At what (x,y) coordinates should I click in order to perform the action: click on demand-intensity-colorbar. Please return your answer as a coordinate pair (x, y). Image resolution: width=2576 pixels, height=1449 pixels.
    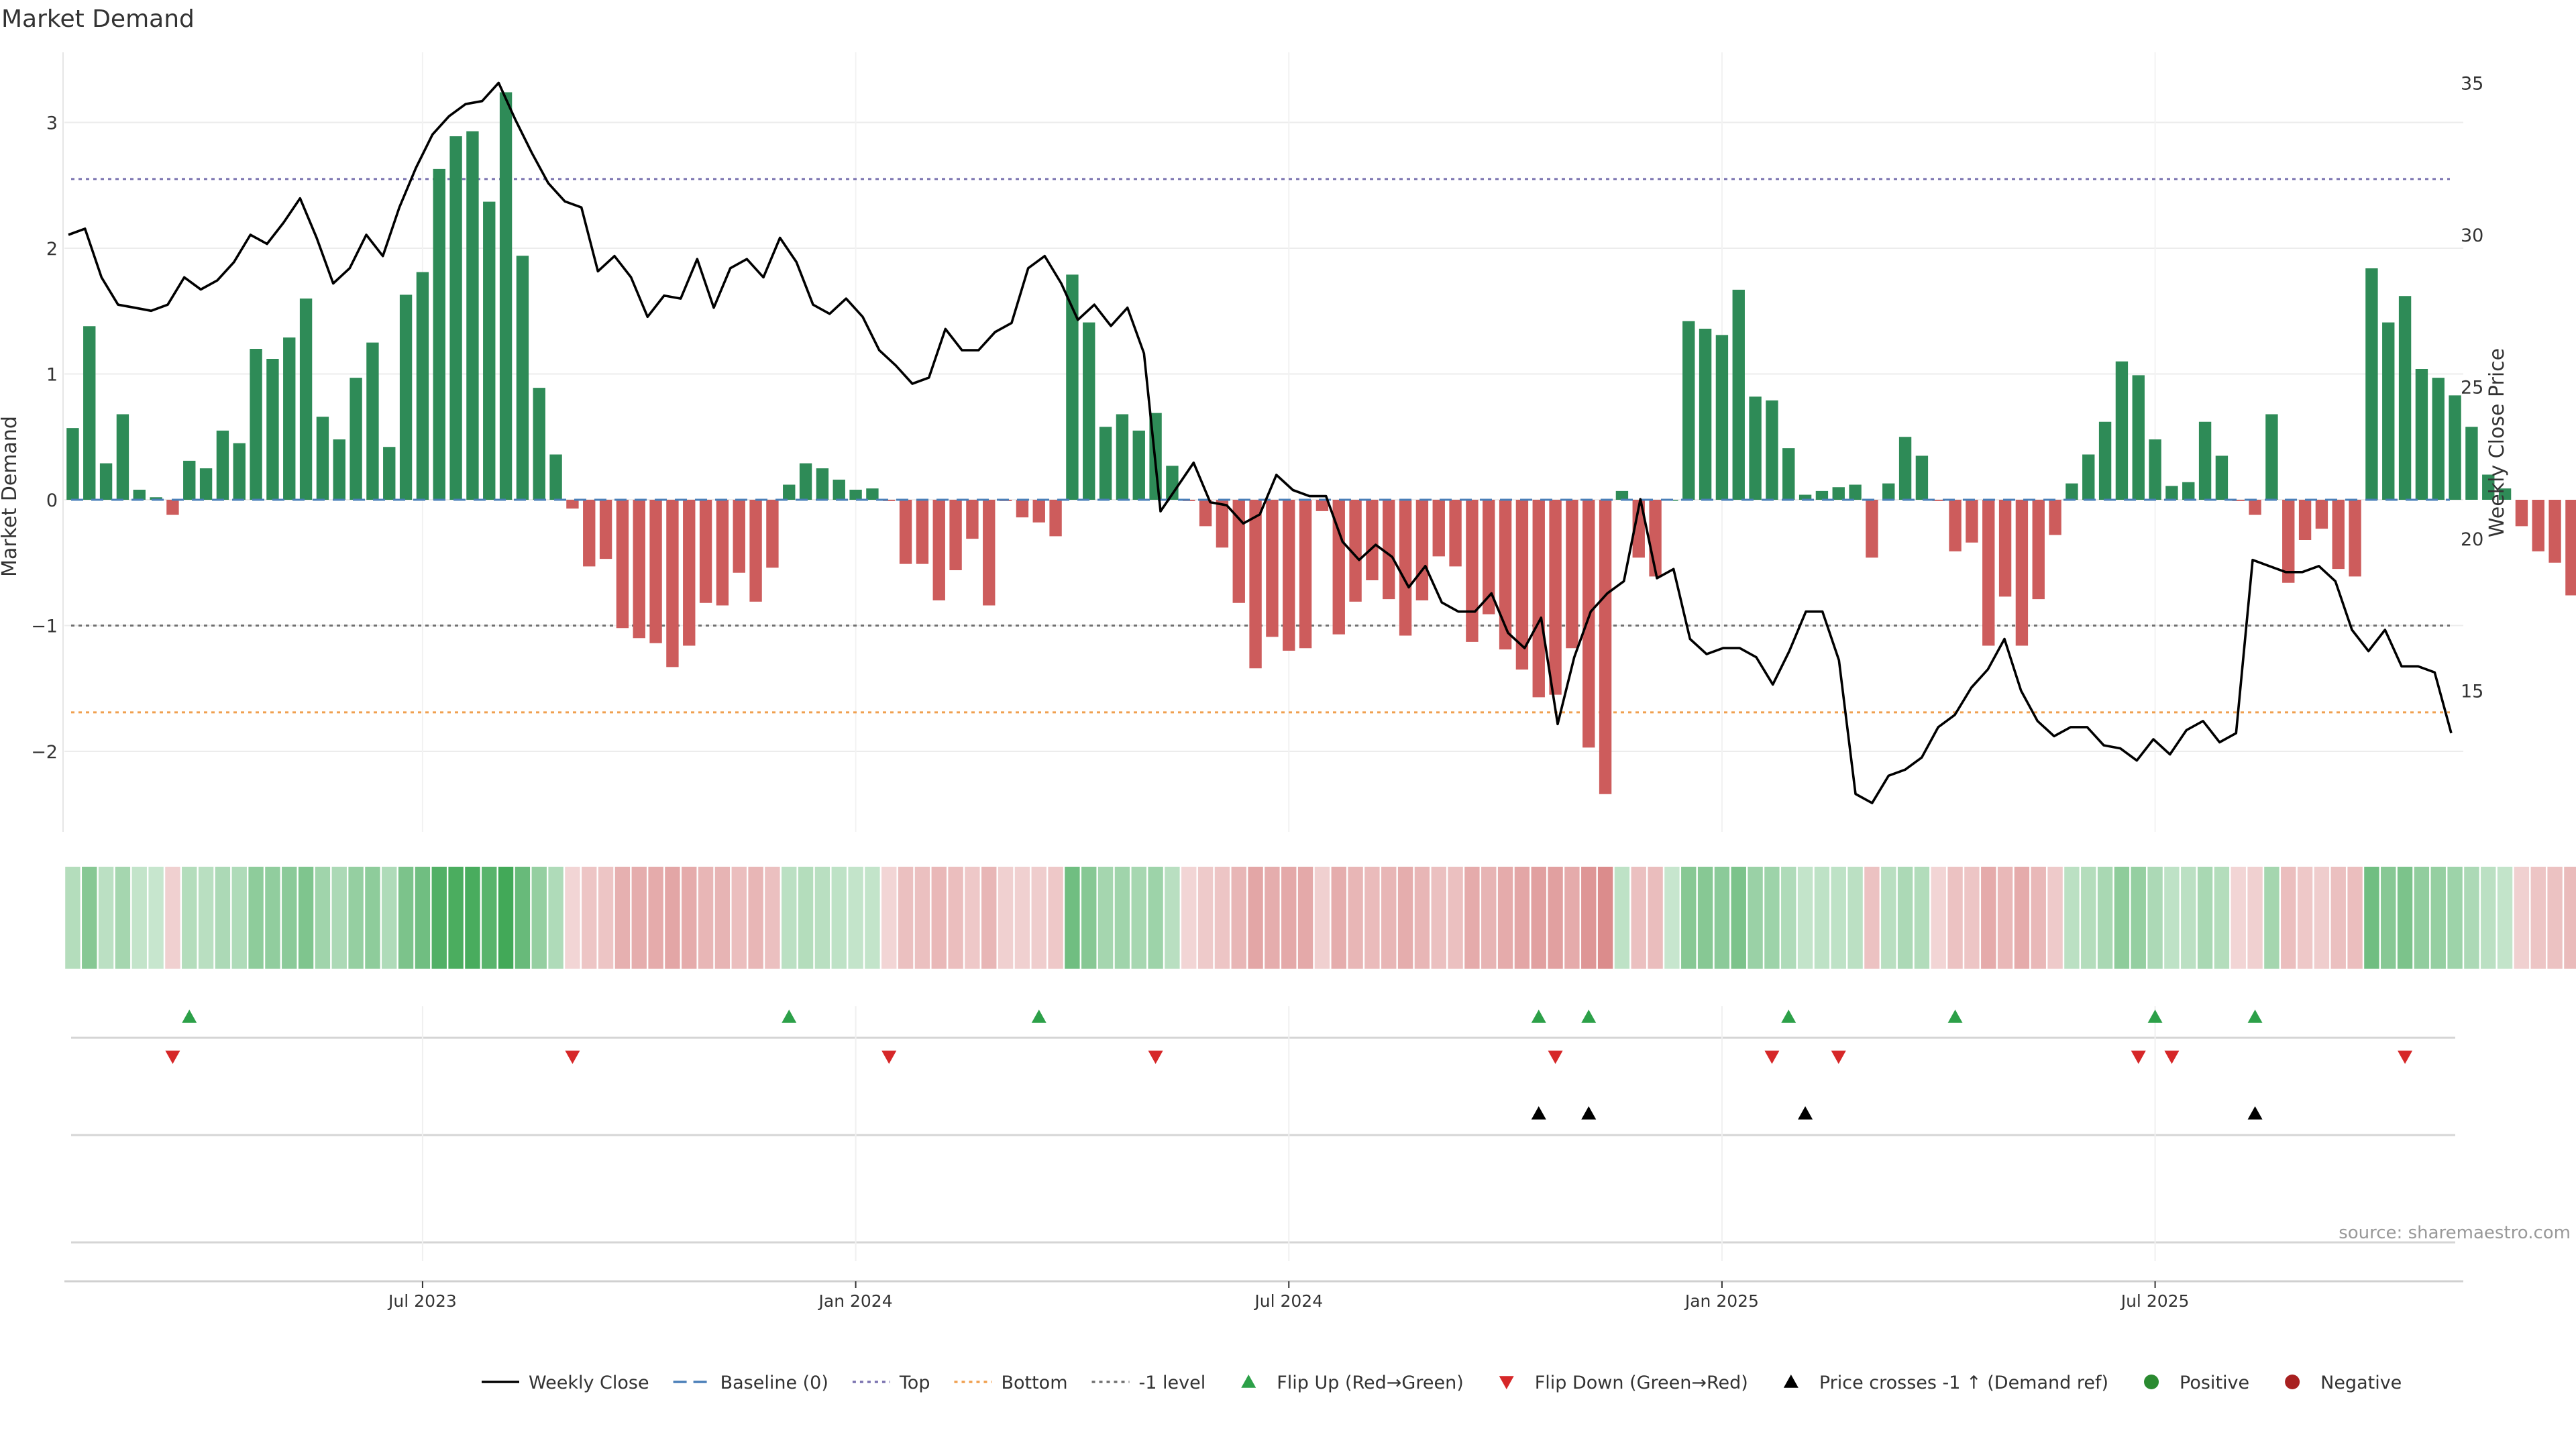
    Looking at the image, I should click on (1320, 918).